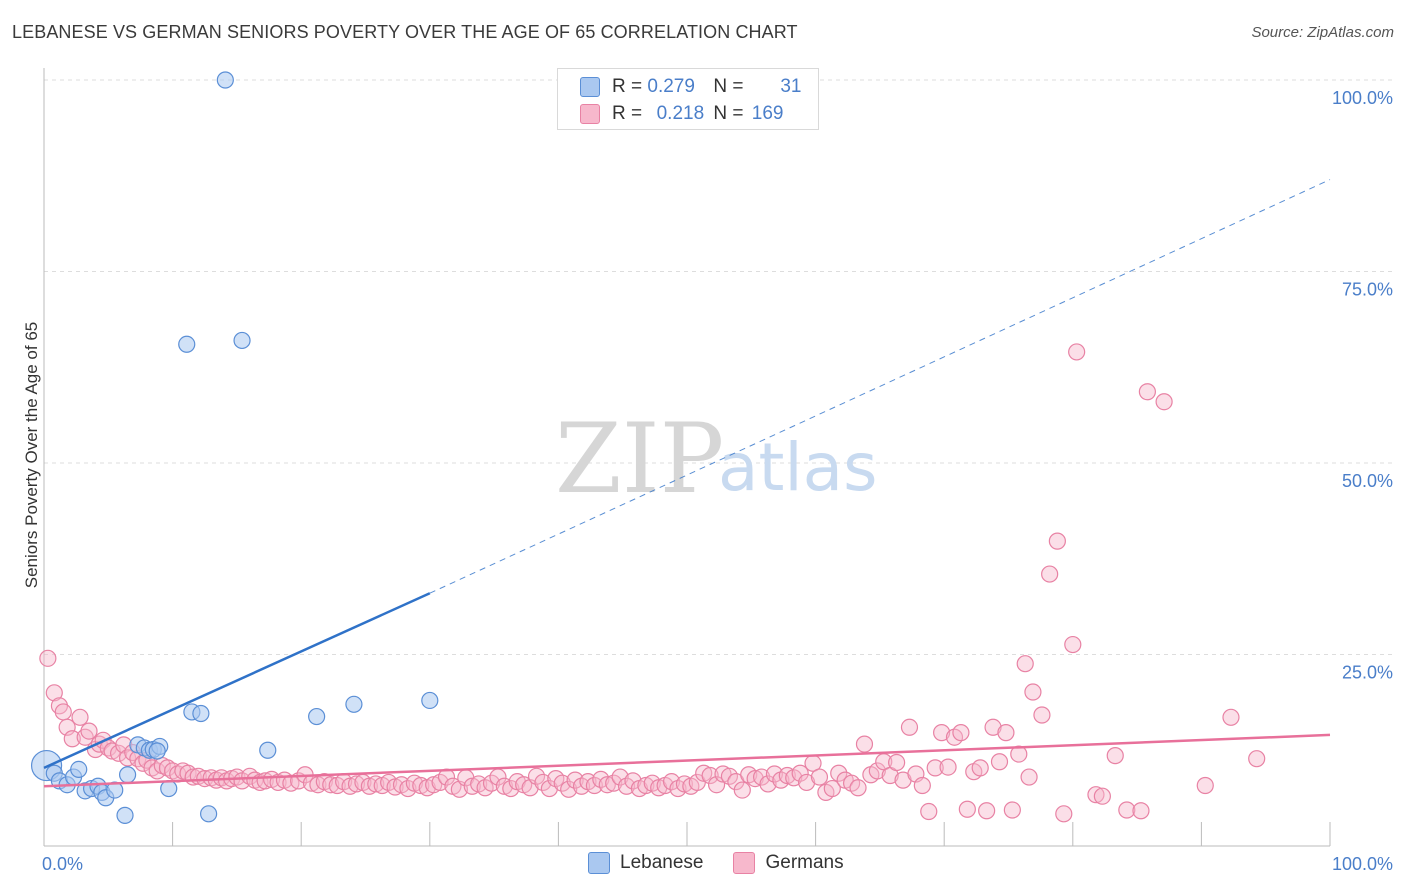 This screenshot has width=1406, height=892. Describe the element at coordinates (62, 864) in the screenshot. I see `x-tick-label: 0.0%` at that location.